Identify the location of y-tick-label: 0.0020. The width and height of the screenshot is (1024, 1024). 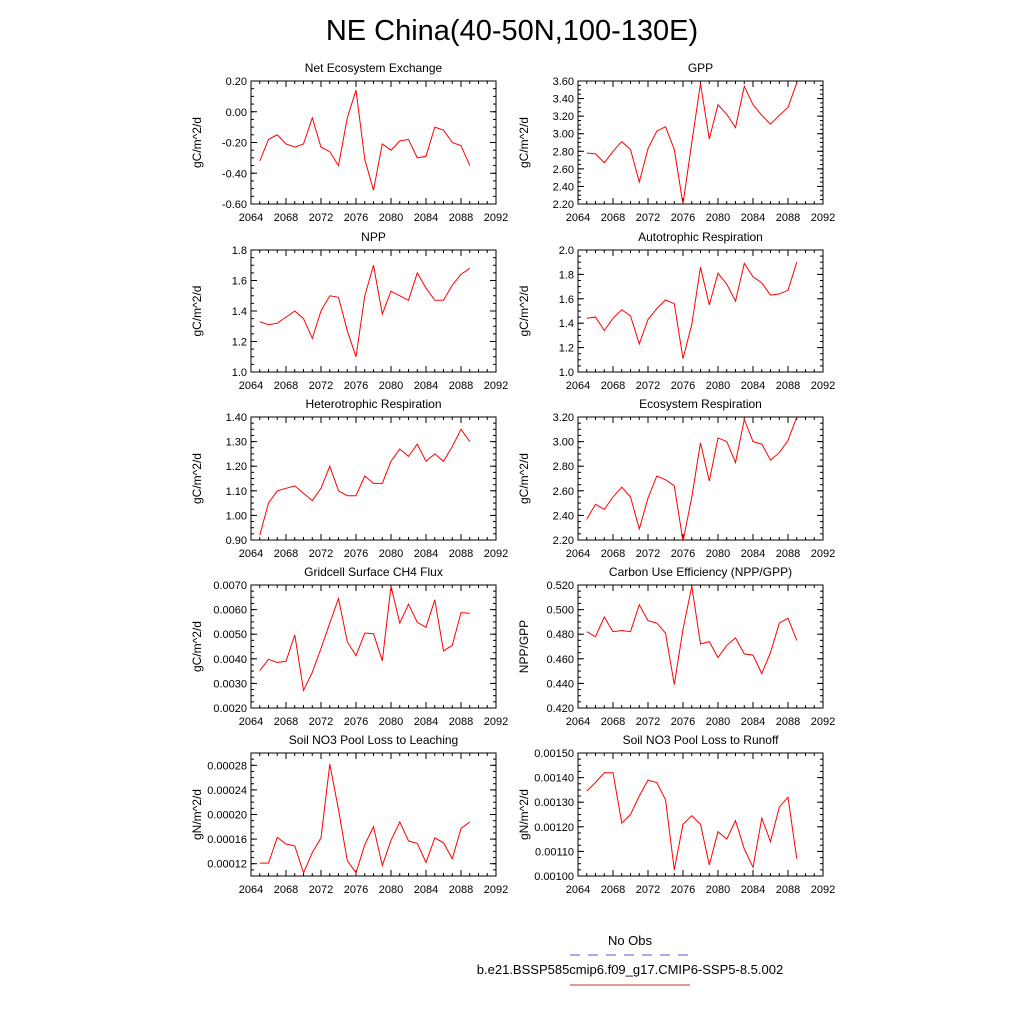
(230, 709).